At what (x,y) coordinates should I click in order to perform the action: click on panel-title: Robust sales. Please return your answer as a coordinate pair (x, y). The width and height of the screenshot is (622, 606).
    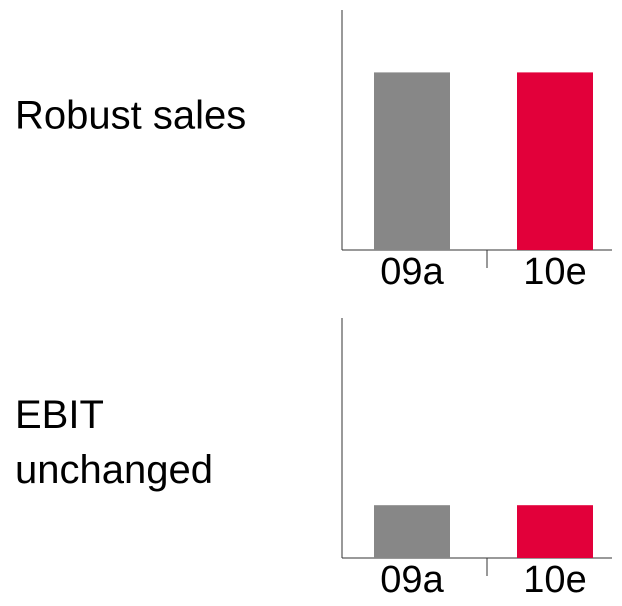
    Looking at the image, I should click on (130, 116).